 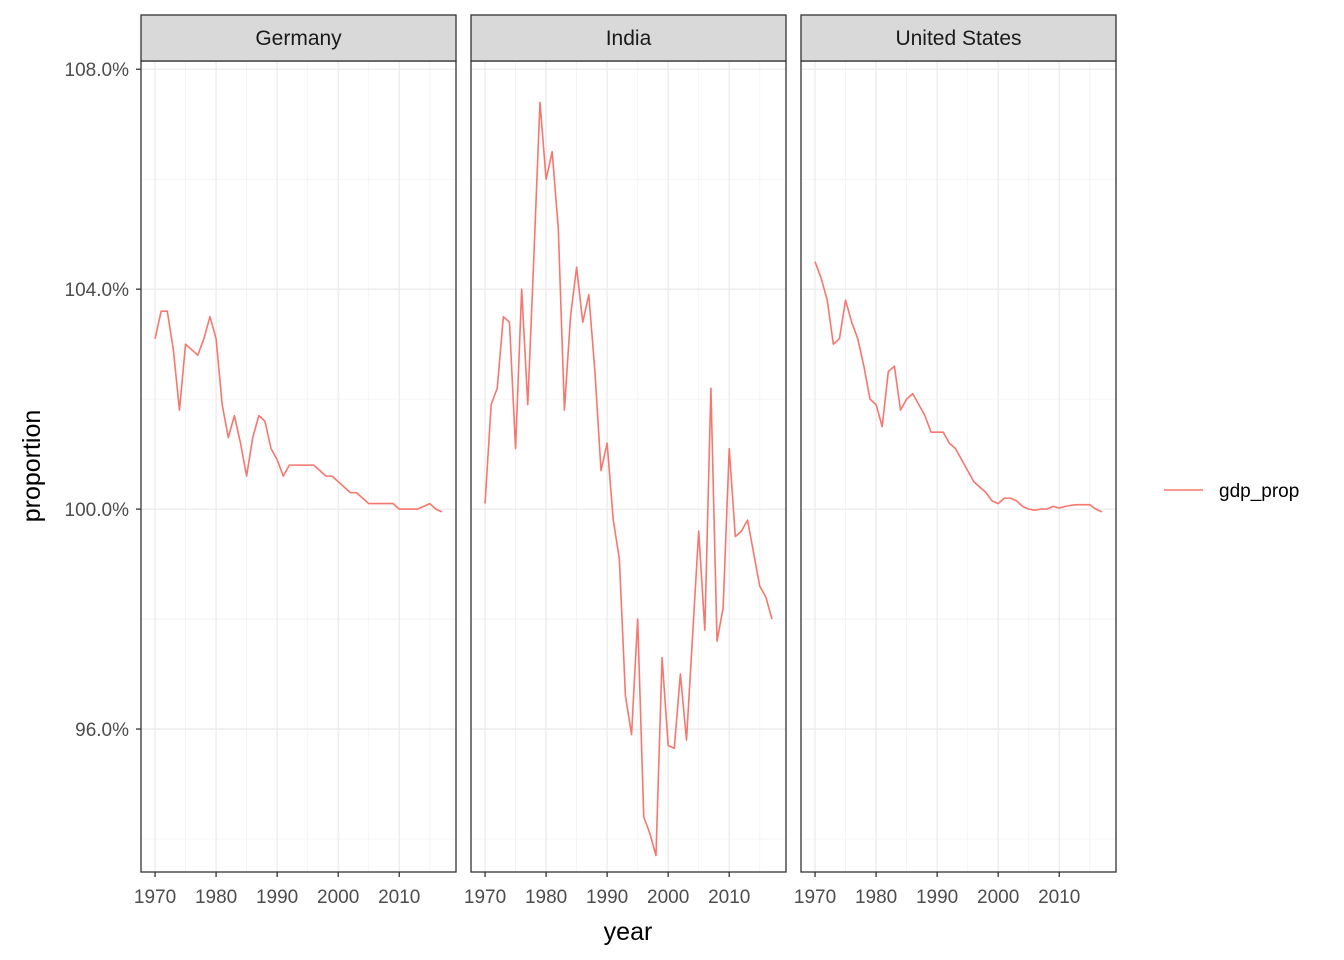 I want to click on facet-strip-label: India, so click(x=629, y=38).